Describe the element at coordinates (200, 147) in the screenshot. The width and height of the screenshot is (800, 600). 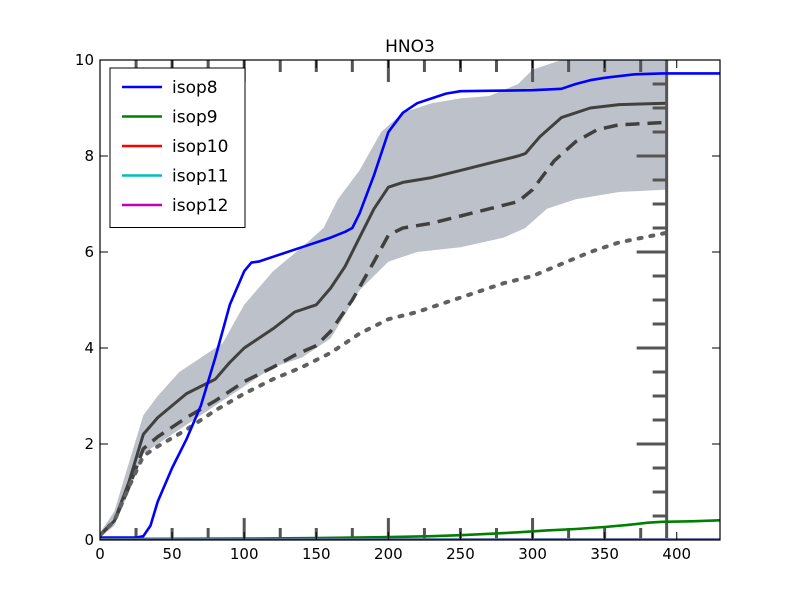
I see `legend-label-isop10: isop10` at that location.